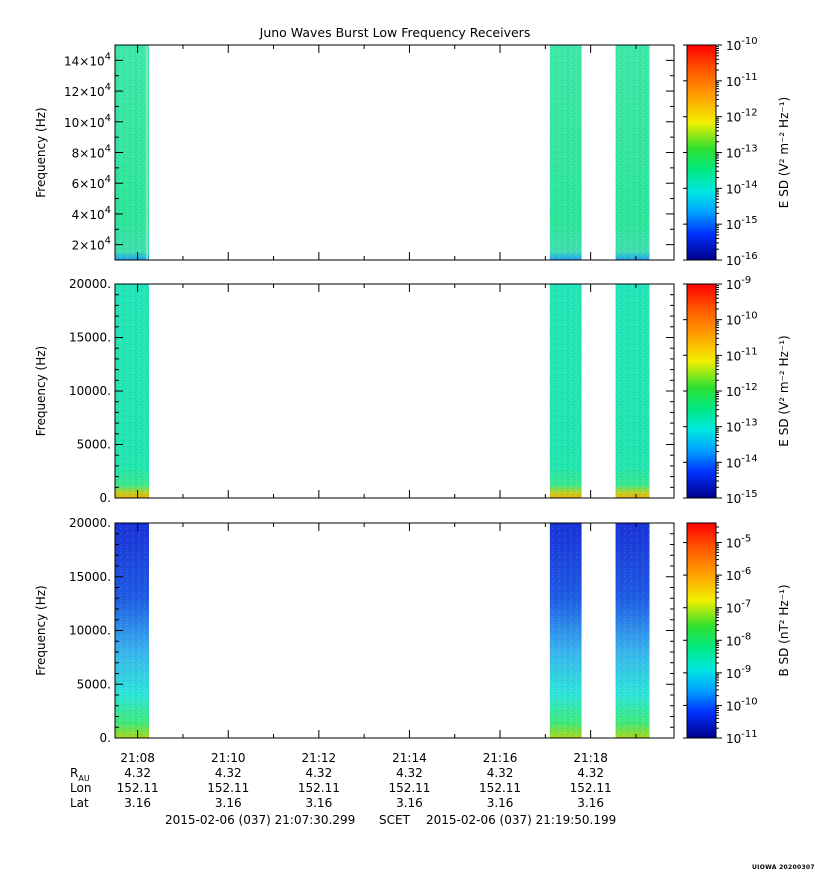 The image size is (815, 880). I want to click on time-tick-label: 21:16, so click(500, 758).